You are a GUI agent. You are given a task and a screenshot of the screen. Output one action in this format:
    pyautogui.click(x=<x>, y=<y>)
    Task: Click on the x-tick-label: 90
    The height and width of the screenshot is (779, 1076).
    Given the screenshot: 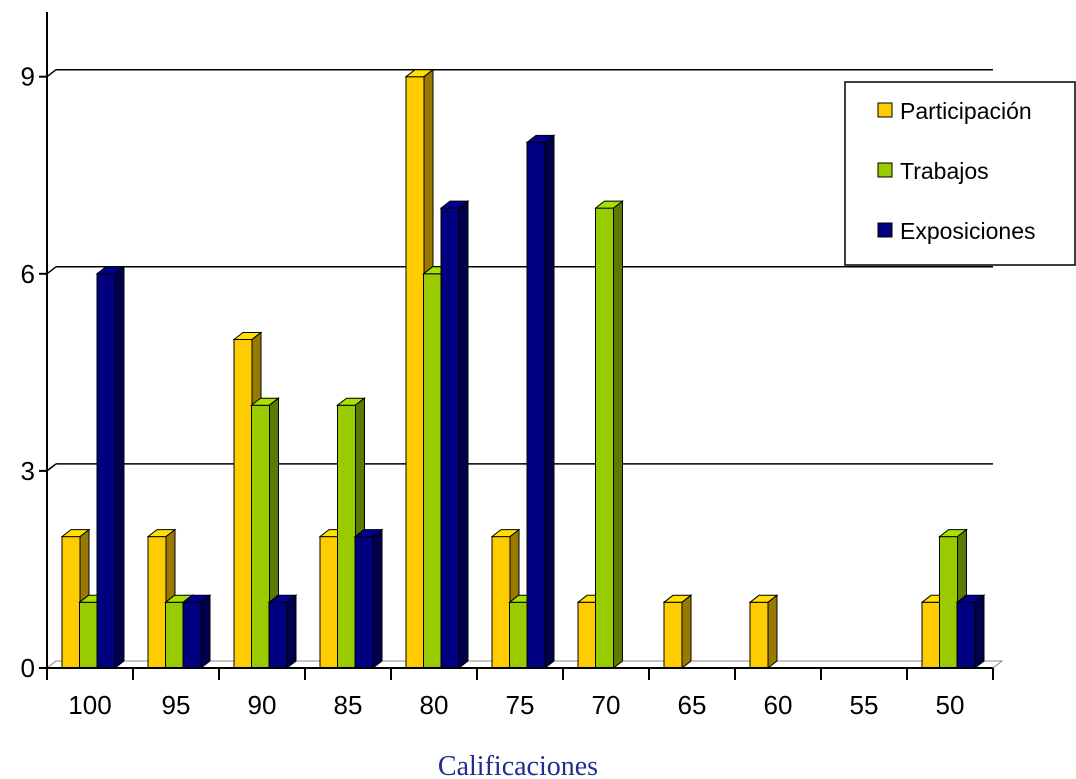 What is the action you would take?
    pyautogui.click(x=262, y=705)
    